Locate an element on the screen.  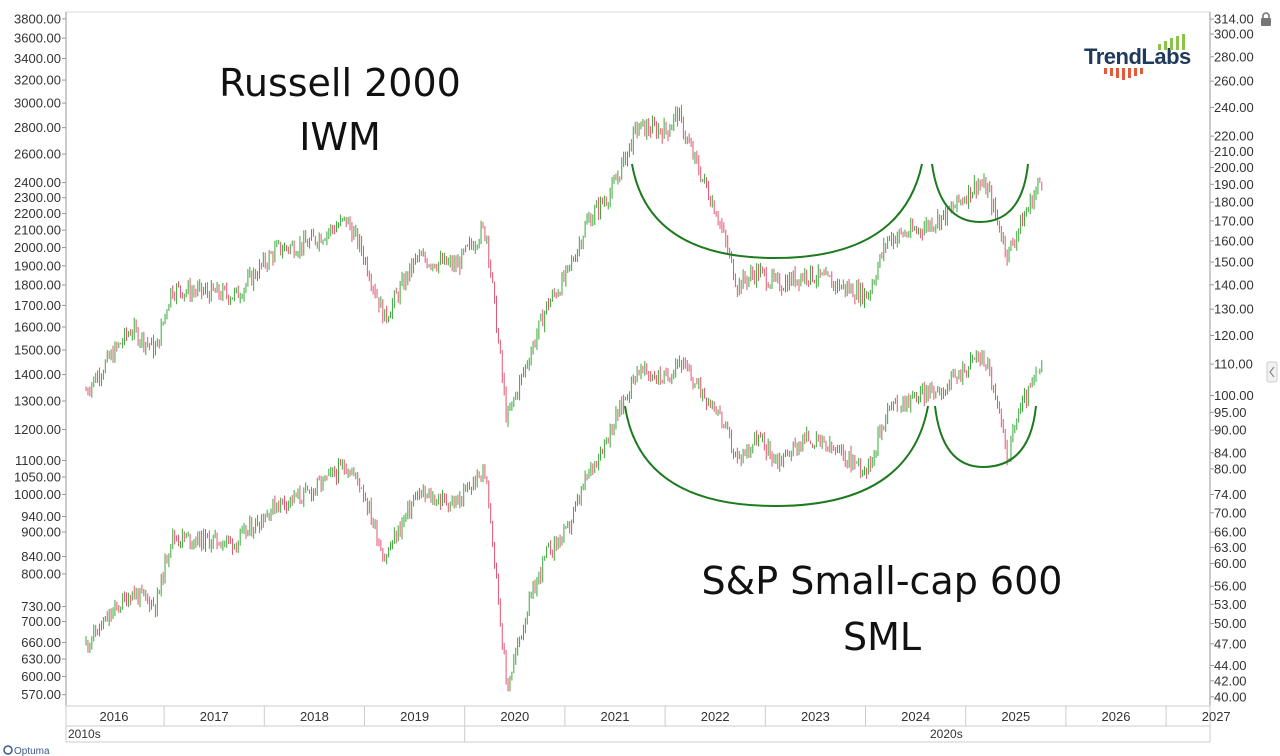
left-tick-label: 3600.00 is located at coordinates (37, 38).